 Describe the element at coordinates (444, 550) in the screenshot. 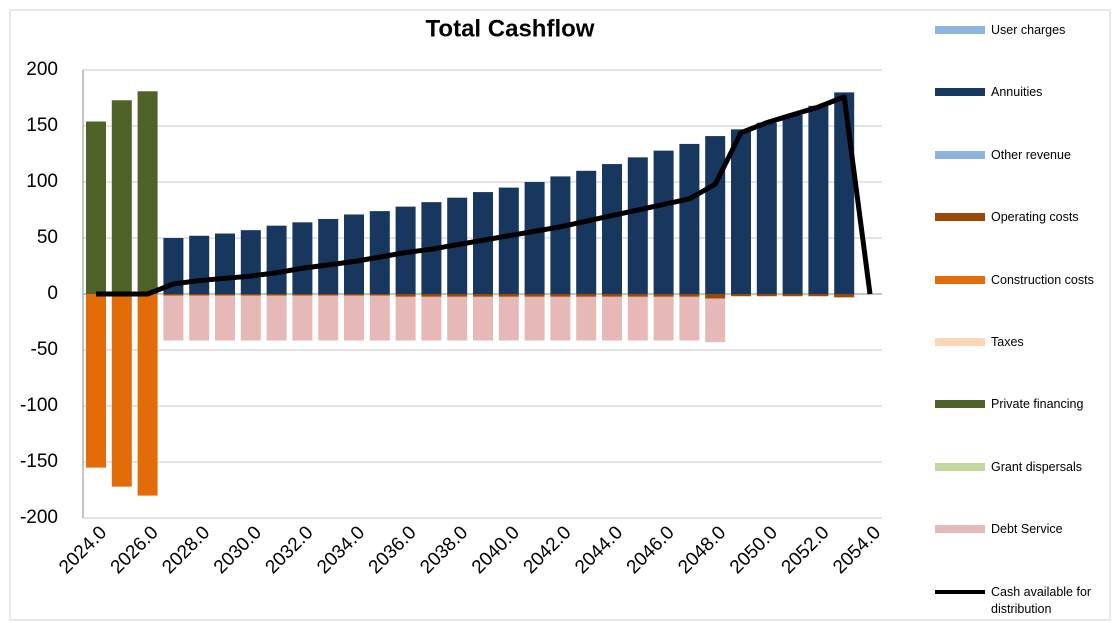

I see `x-tick-label: 2038.0` at that location.